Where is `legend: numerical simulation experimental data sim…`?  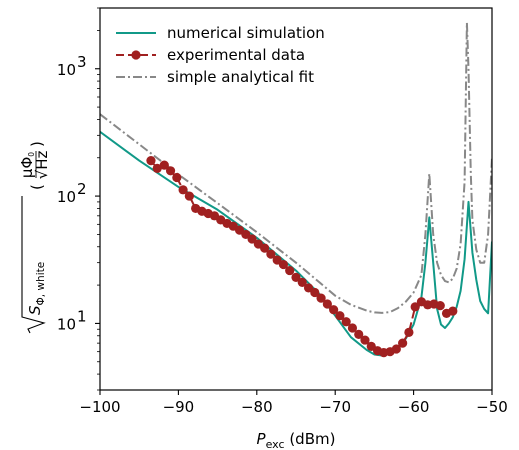
legend: numerical simulation experimental data sim… is located at coordinates (220, 55).